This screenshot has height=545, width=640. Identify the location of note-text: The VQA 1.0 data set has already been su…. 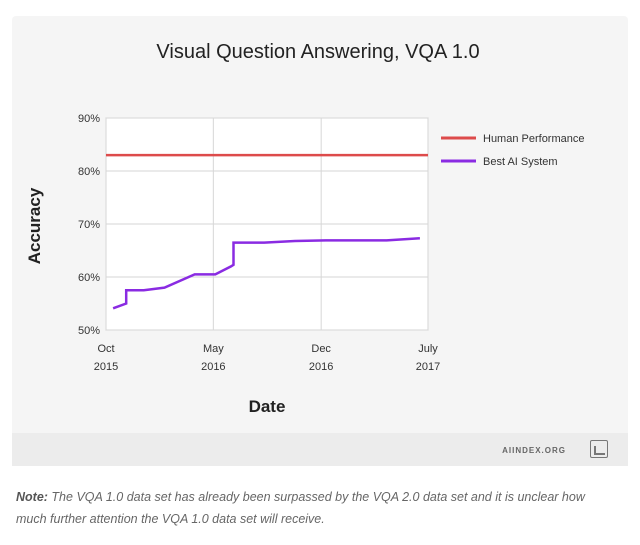
(300, 508).